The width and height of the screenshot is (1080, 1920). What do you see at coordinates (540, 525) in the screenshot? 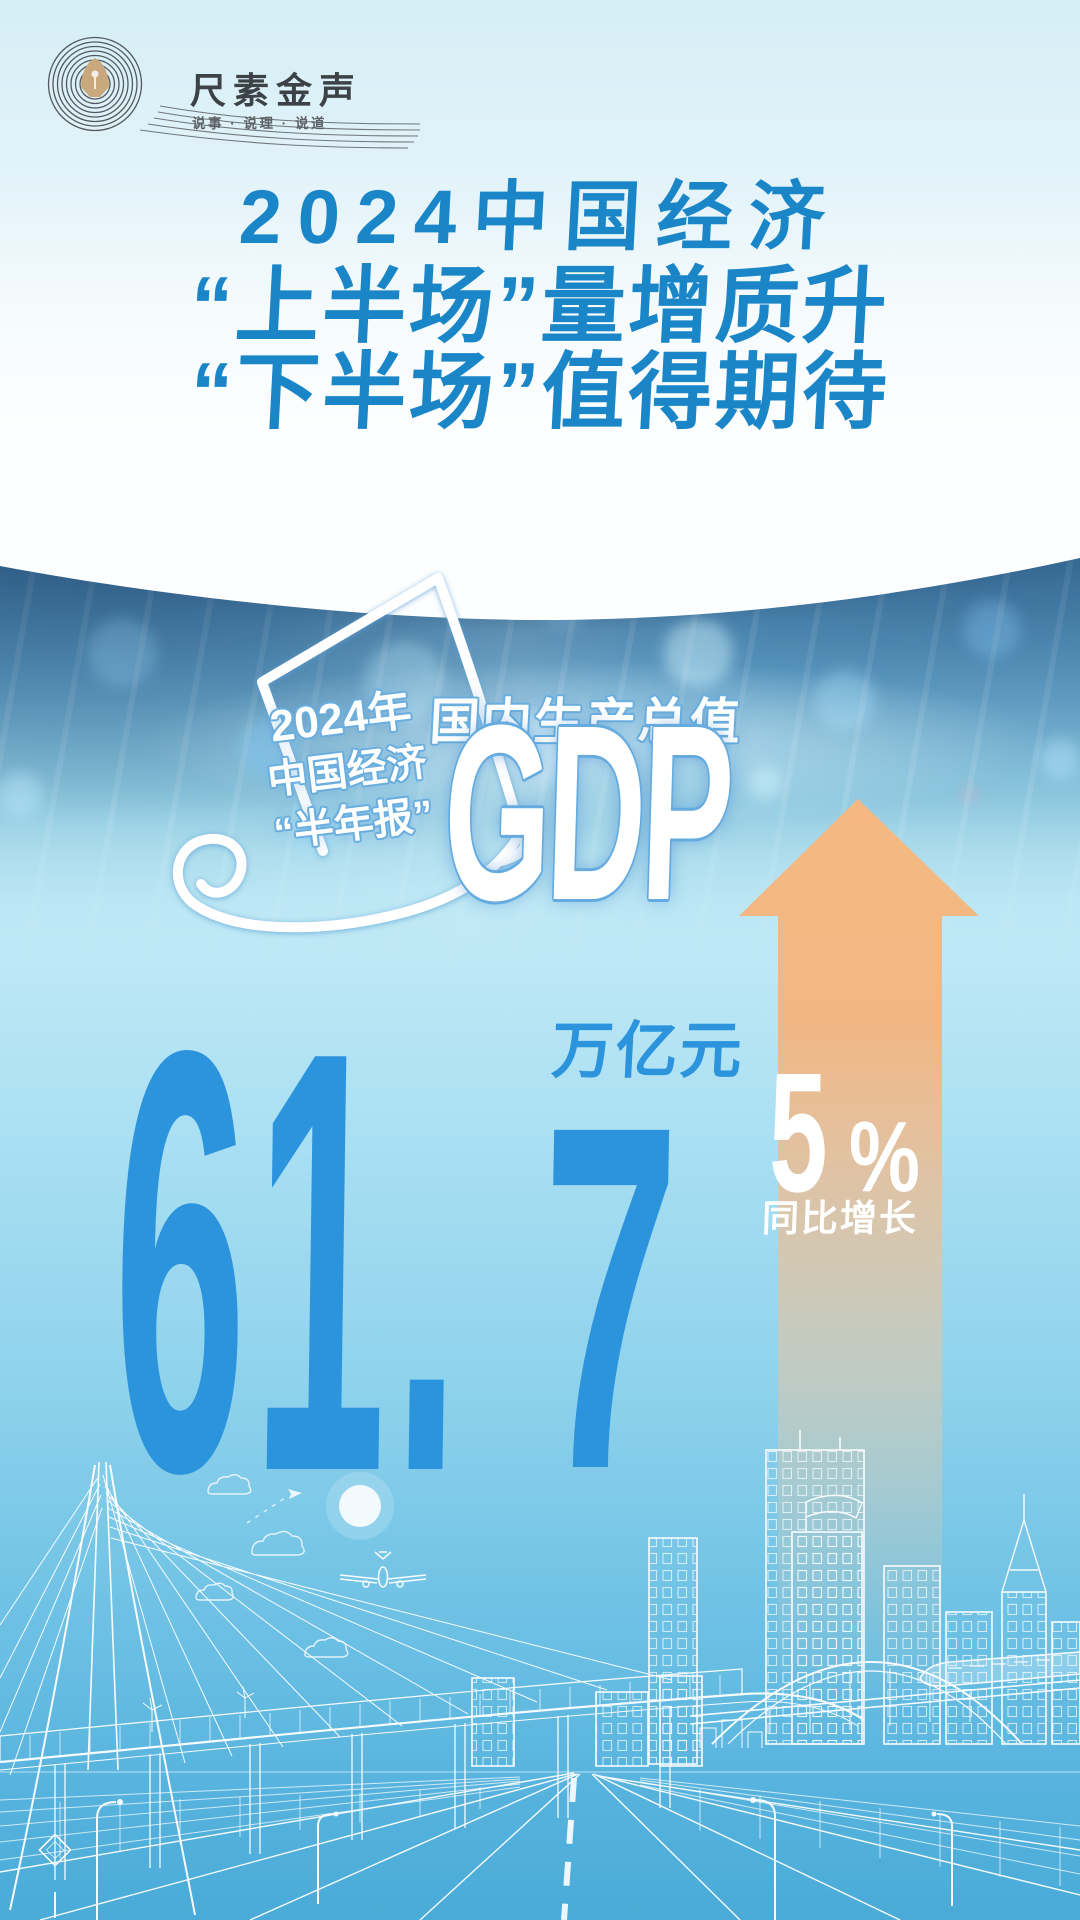
I see `curved-top-edge` at bounding box center [540, 525].